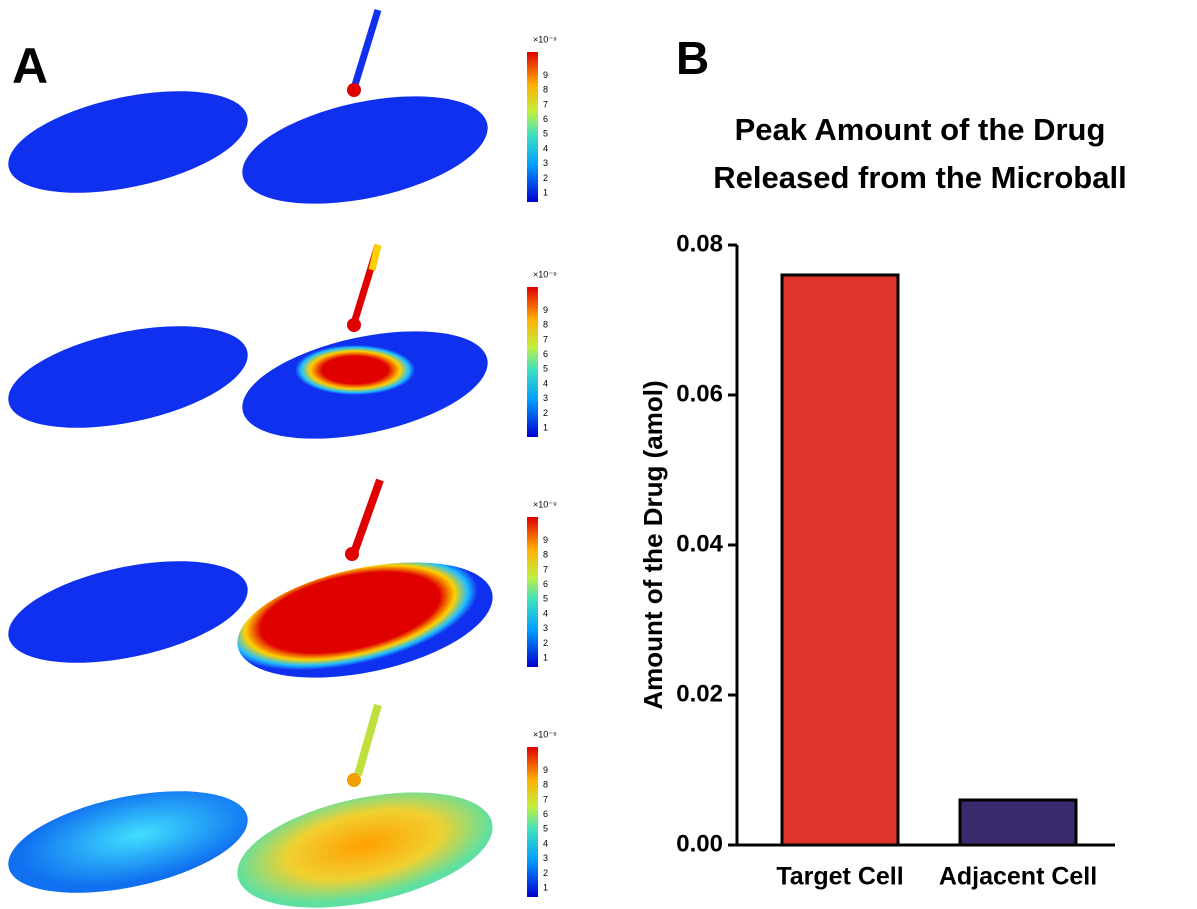 The width and height of the screenshot is (1197, 909). I want to click on chart-title: Peak Amount of the Drug, so click(920, 129).